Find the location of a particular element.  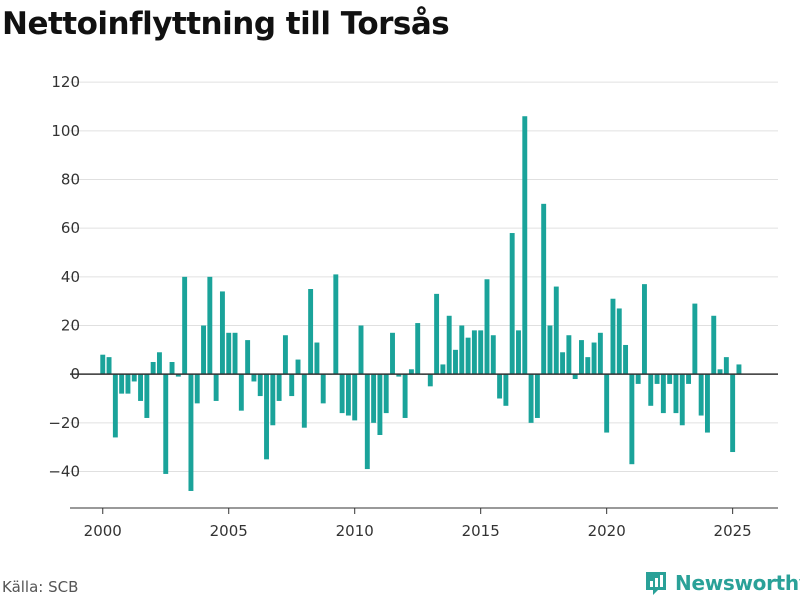

brand-name: Newsworthy is located at coordinates (737, 583).